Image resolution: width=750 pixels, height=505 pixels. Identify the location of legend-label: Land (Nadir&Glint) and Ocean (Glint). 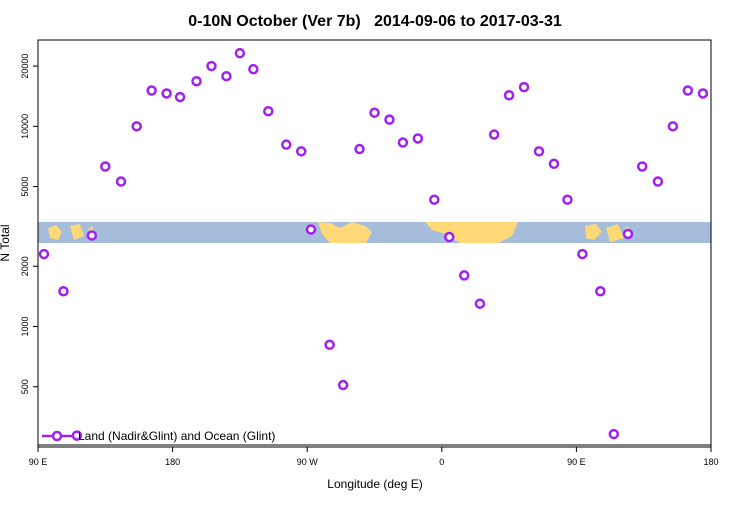
(176, 436).